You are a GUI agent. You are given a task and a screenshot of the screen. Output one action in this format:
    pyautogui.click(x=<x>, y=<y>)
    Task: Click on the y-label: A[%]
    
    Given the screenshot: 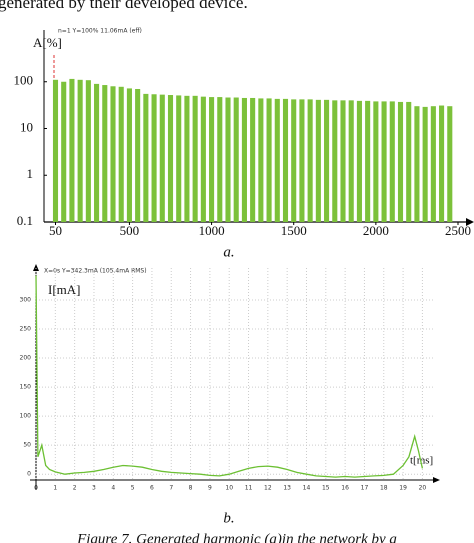 What is the action you would take?
    pyautogui.click(x=47, y=42)
    